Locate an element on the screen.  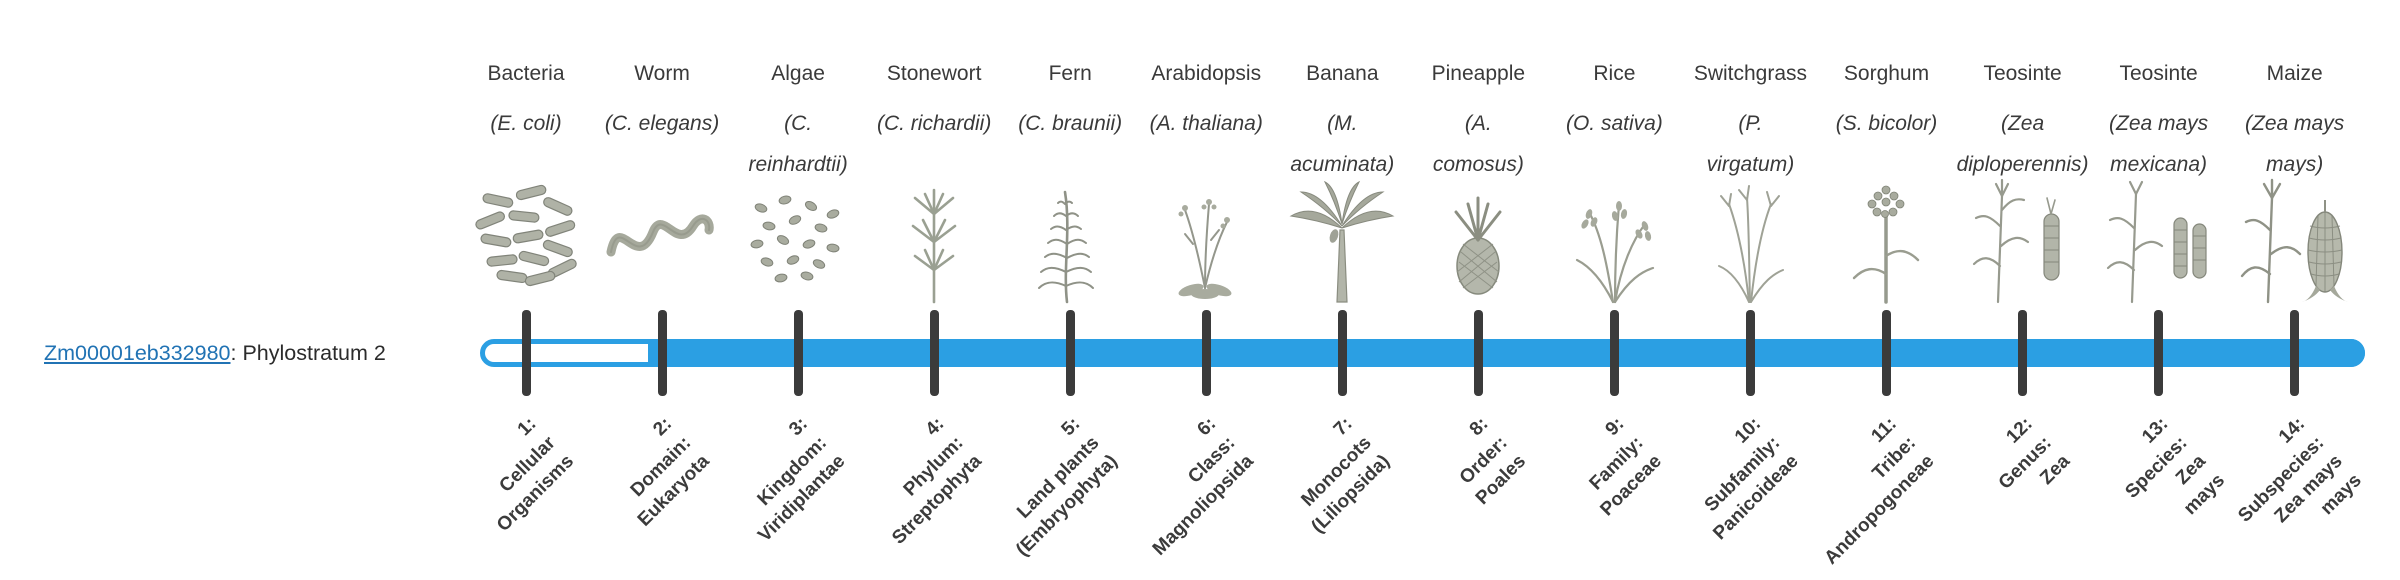
organism-sci-name: (C. richardii) is located at coordinates (934, 123).